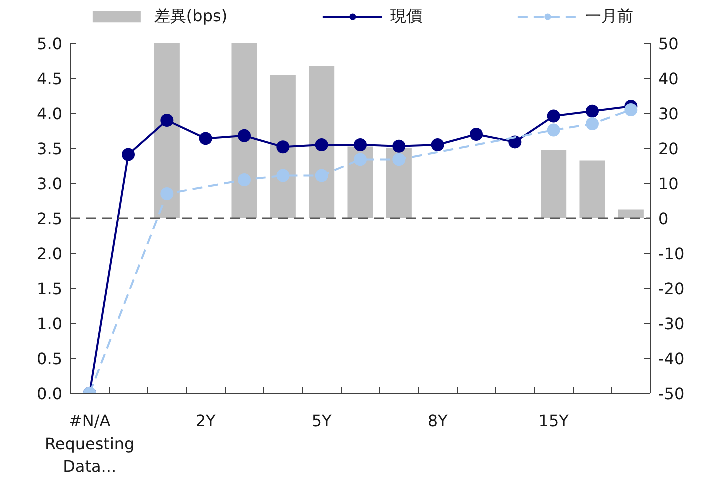  I want to click on legend-label: 一月前, so click(610, 16).